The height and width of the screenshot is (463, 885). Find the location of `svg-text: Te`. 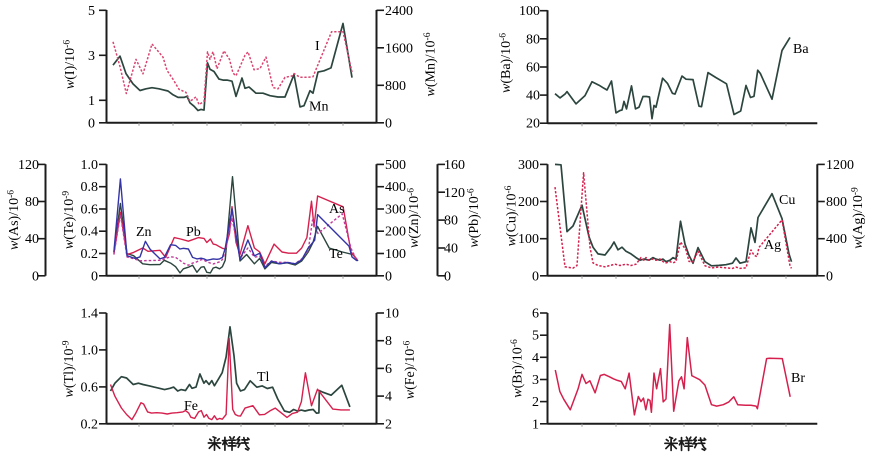

svg-text: Te is located at coordinates (336, 254).